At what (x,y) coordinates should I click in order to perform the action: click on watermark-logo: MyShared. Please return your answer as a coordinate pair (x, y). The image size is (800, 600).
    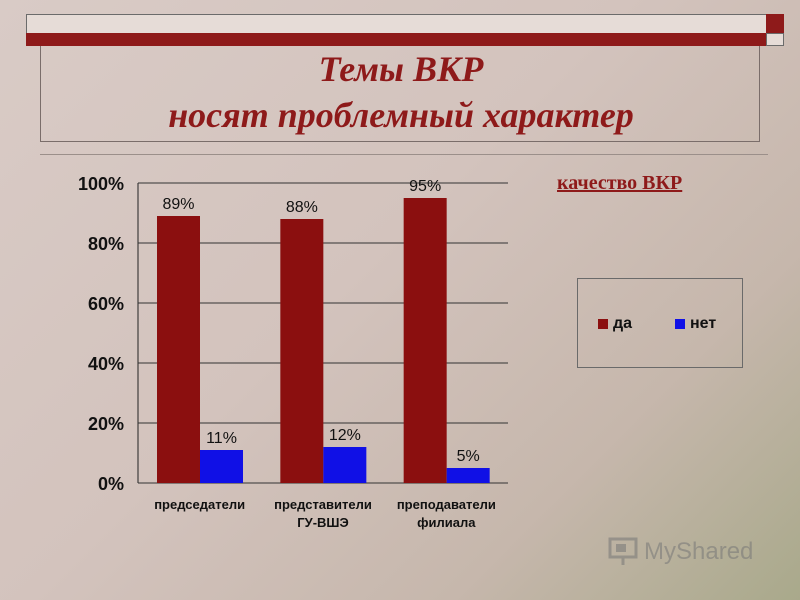
    Looking at the image, I should click on (680, 552).